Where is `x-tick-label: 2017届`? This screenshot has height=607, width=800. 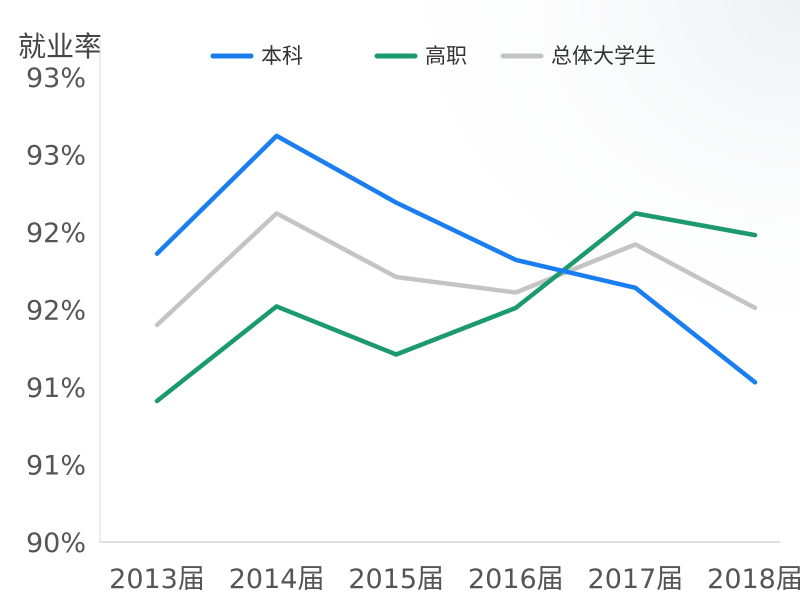
x-tick-label: 2017届 is located at coordinates (636, 579).